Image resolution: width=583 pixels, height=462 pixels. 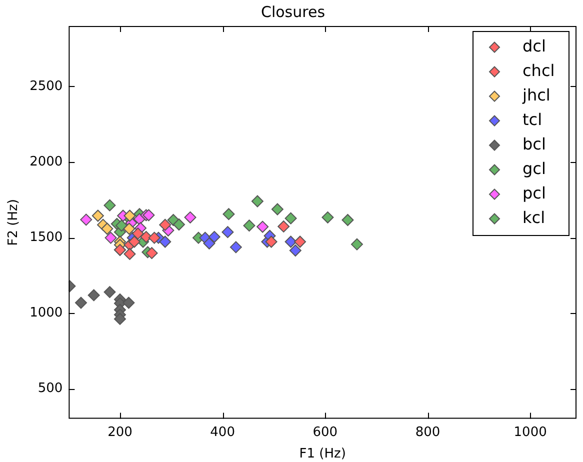 I want to click on y-tick-label: 1000, so click(x=46, y=312).